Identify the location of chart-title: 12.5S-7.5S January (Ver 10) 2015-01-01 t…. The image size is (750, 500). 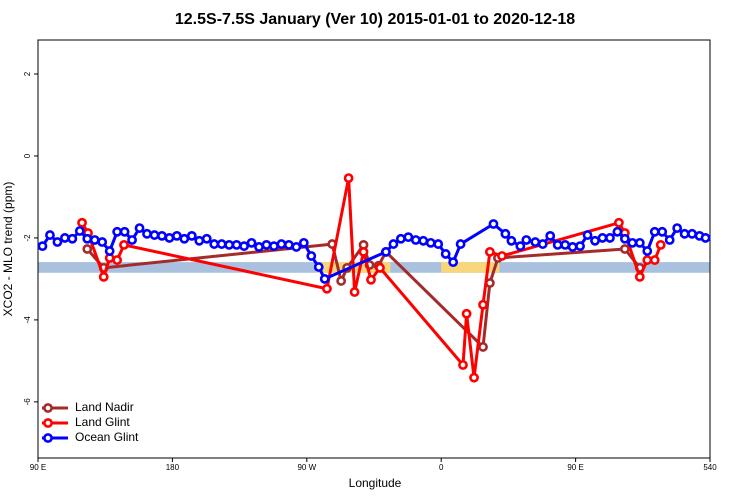
(375, 19).